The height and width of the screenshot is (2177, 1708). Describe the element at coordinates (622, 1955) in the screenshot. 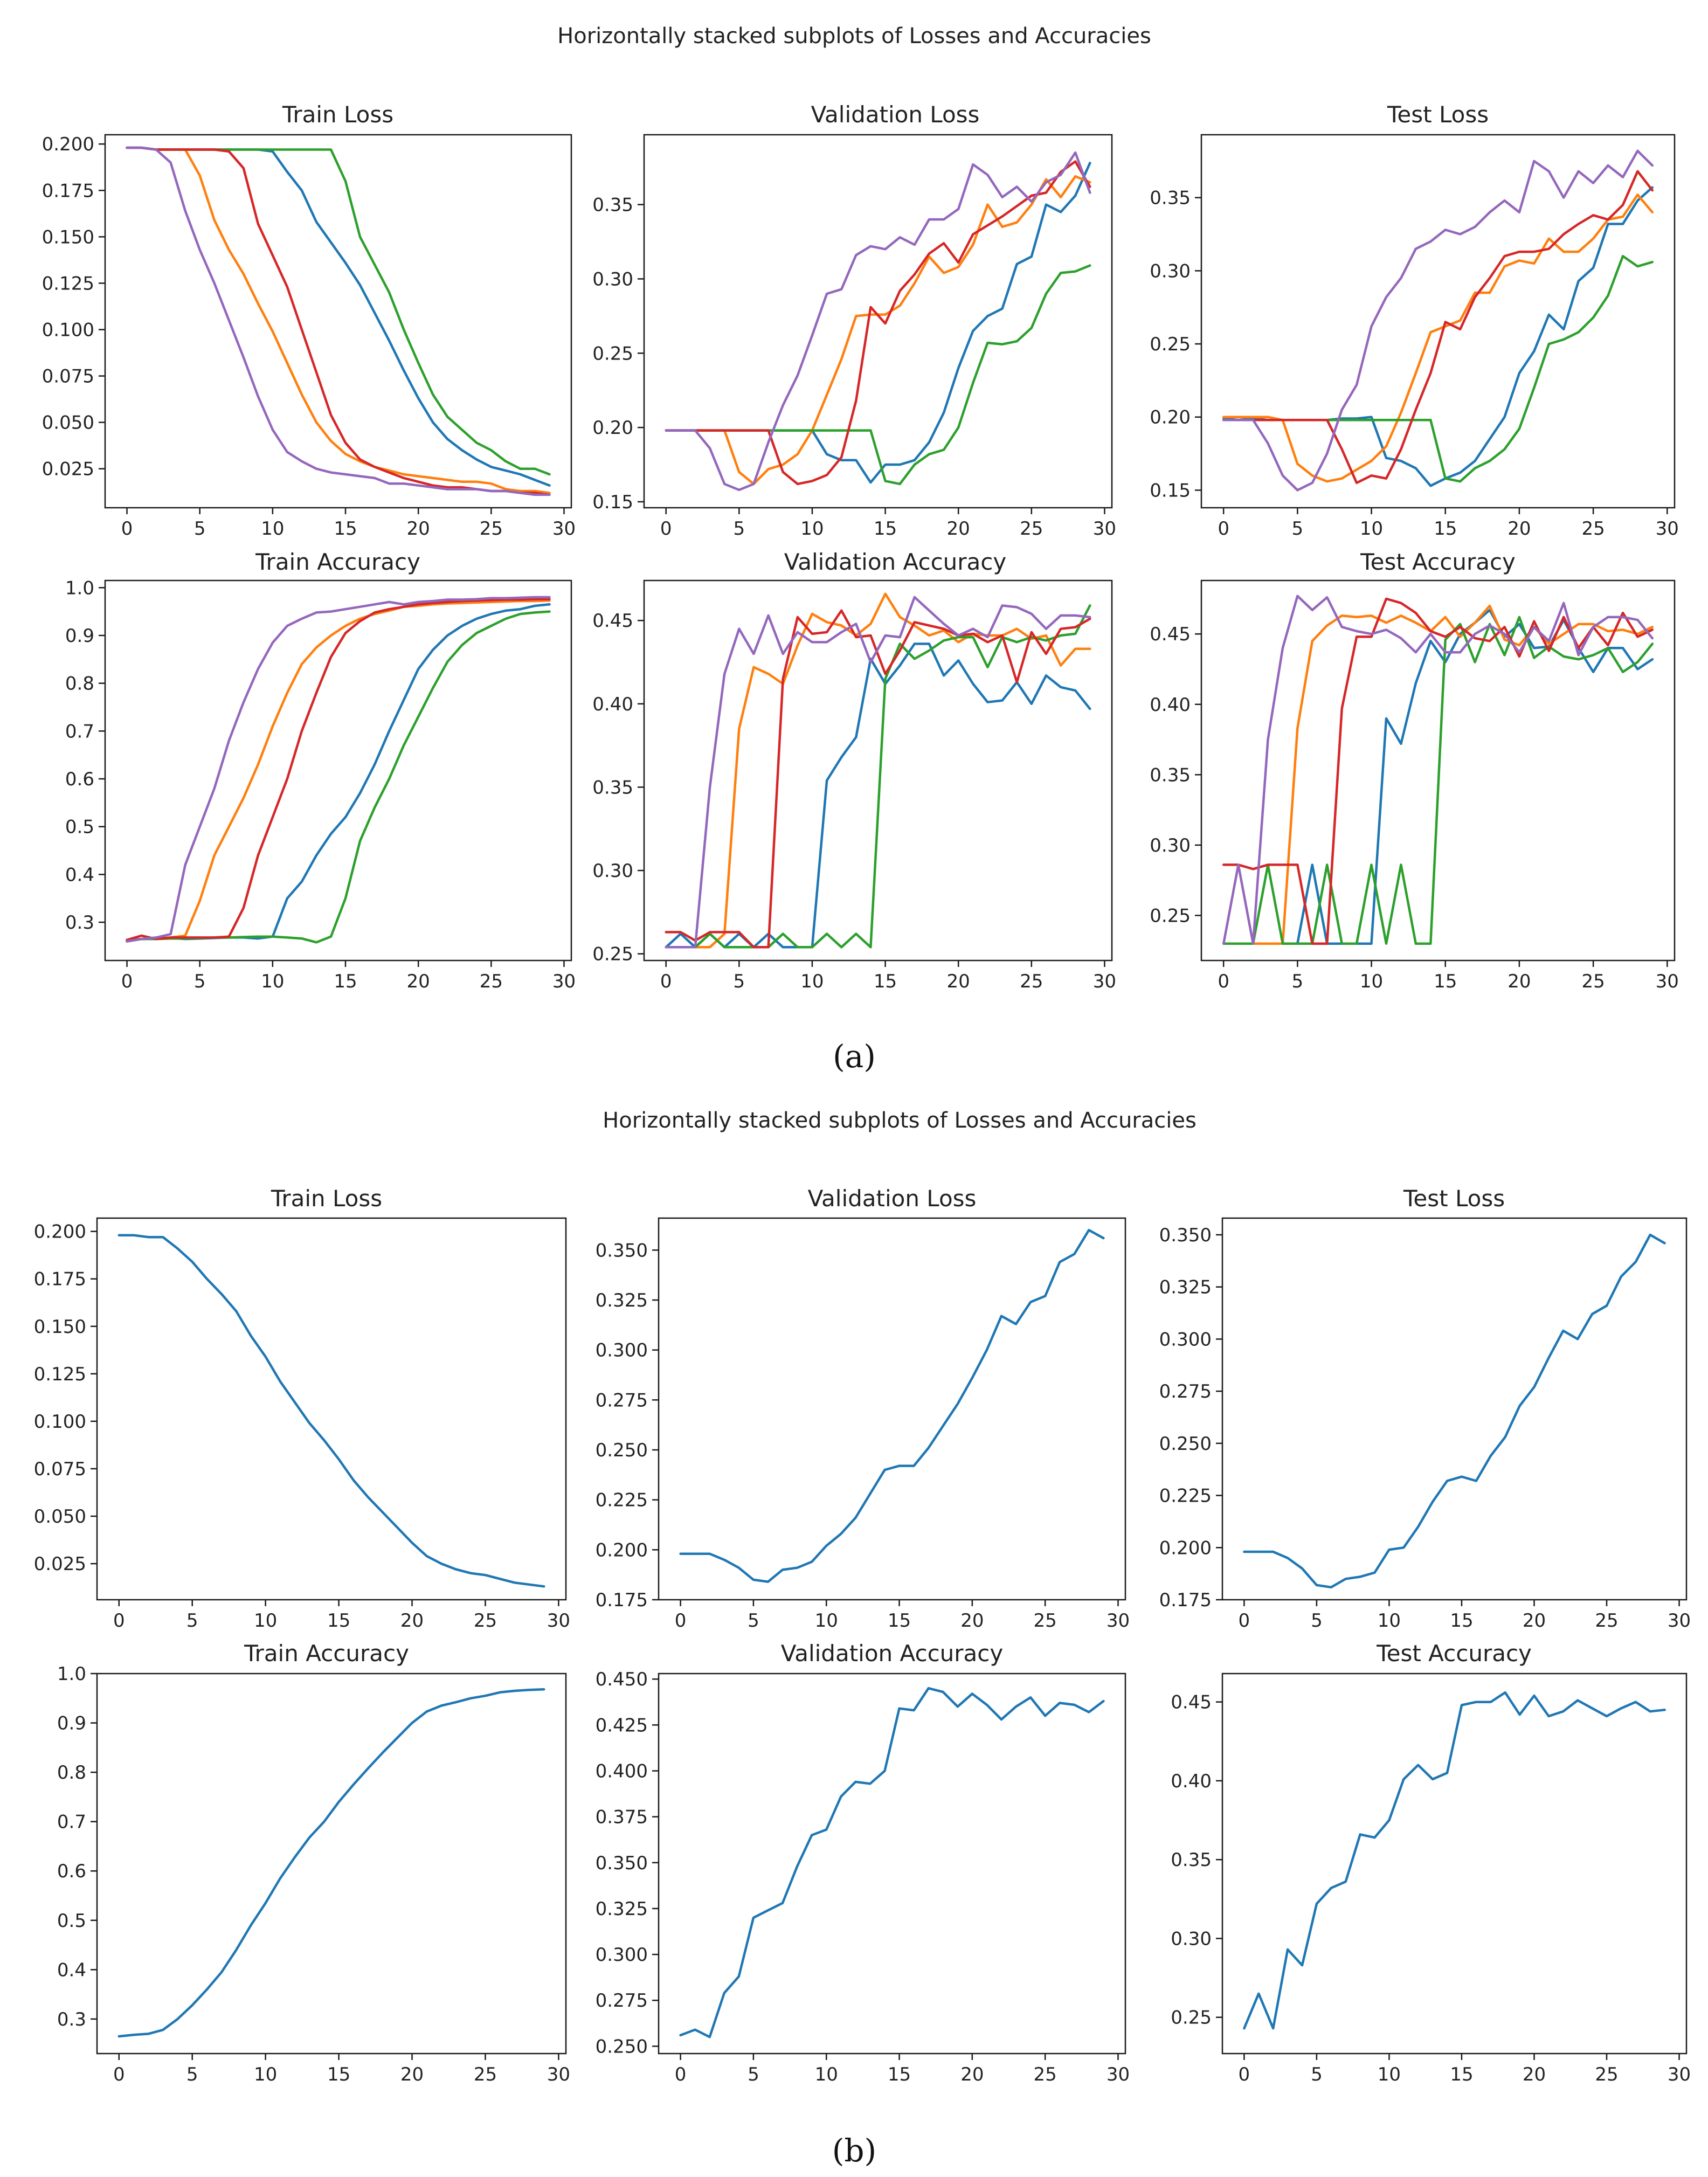

I see `y-tick-label: 0.300` at that location.